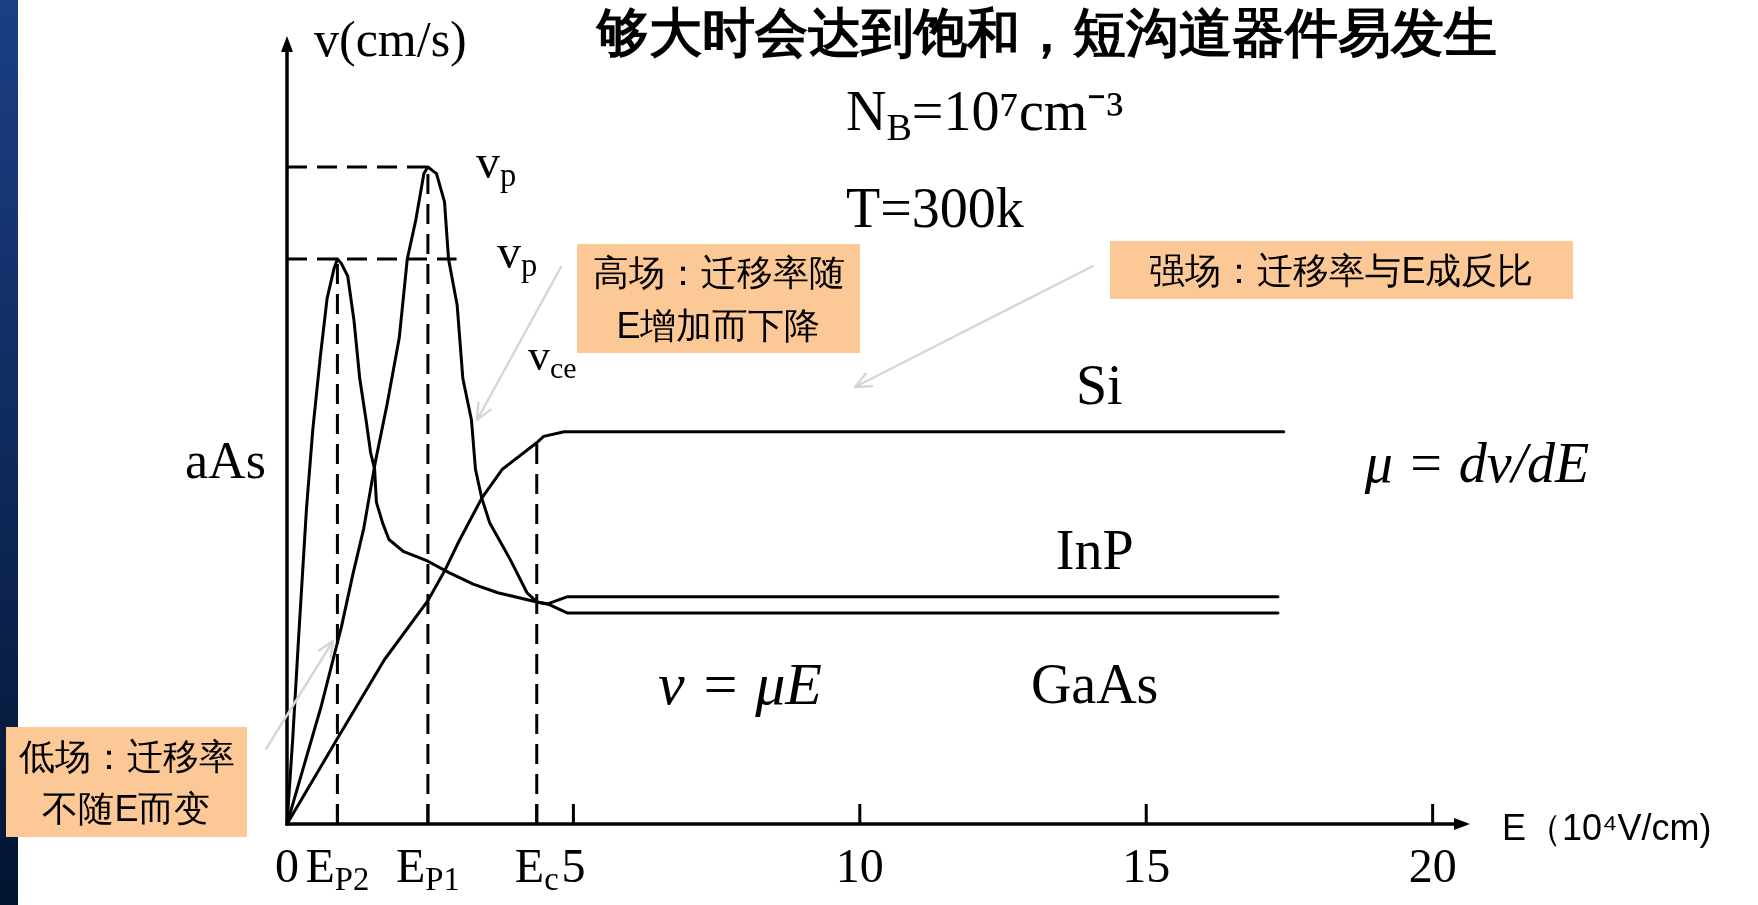  I want to click on series-label: GaAs, so click(1094, 684).